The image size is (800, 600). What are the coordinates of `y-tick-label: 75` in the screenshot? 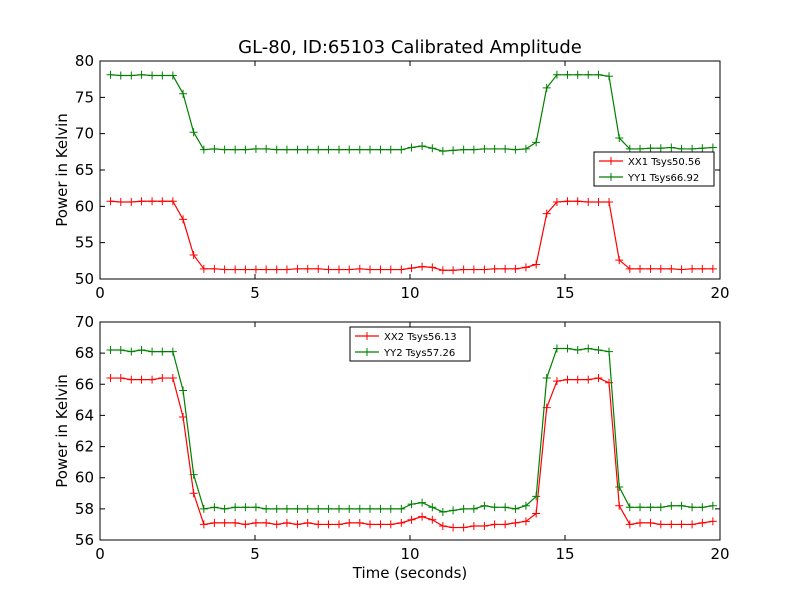 It's located at (84, 97).